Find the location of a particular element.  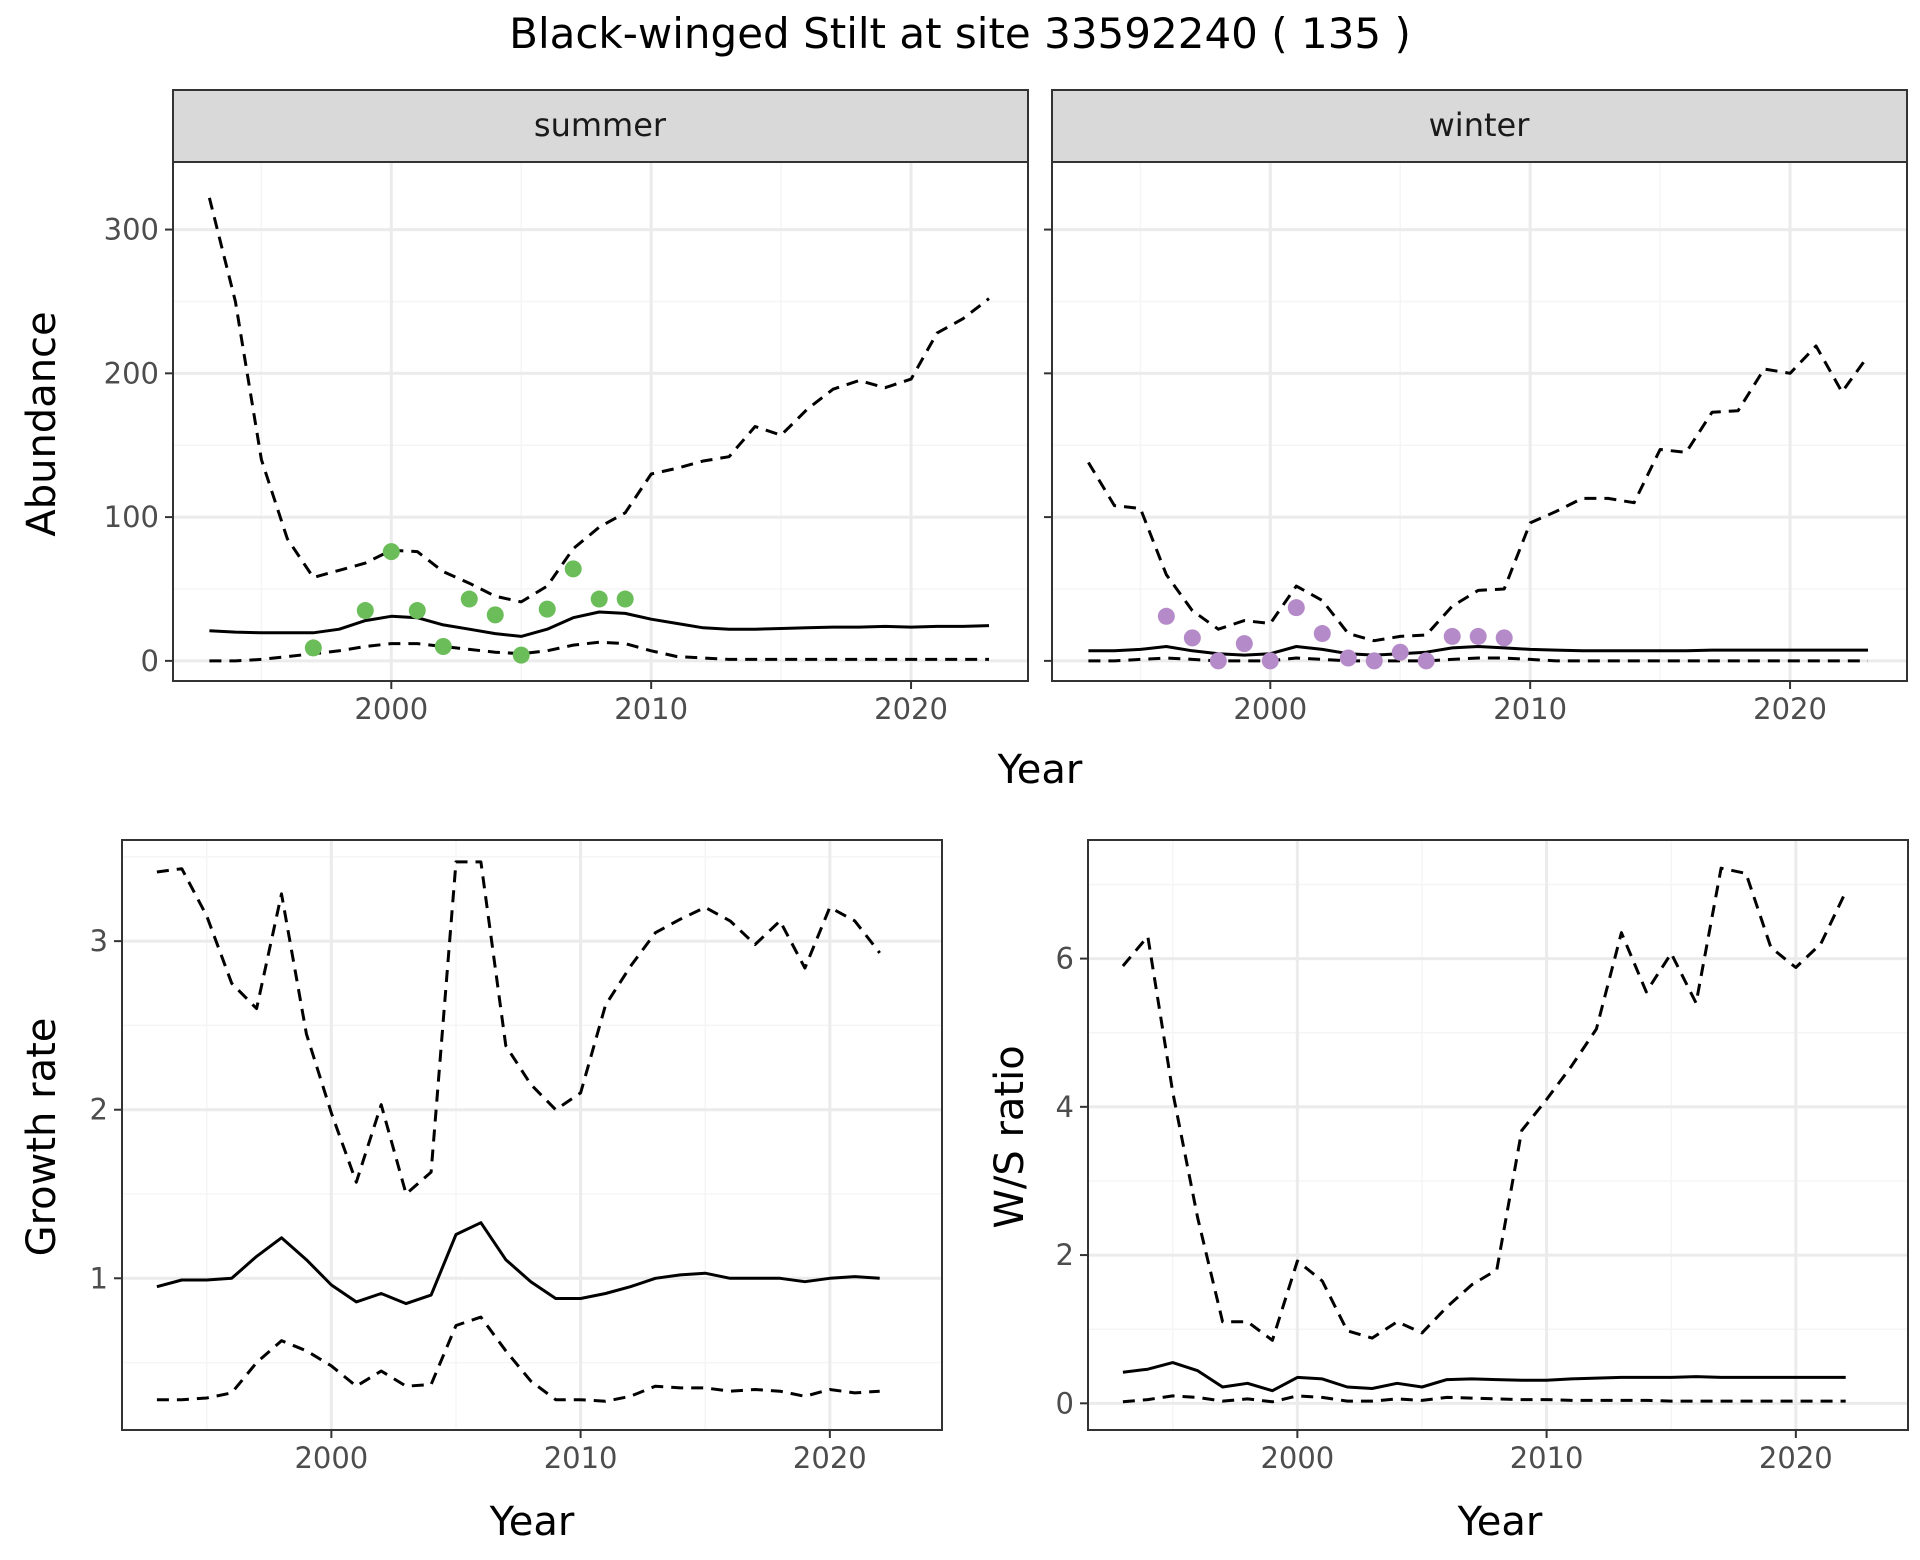

summer-strip is located at coordinates (600, 126).